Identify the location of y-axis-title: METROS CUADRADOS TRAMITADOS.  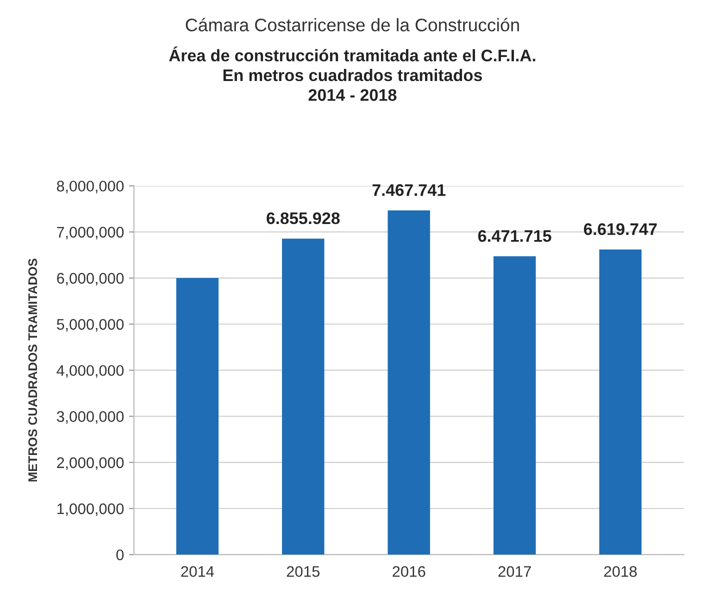
(33, 370).